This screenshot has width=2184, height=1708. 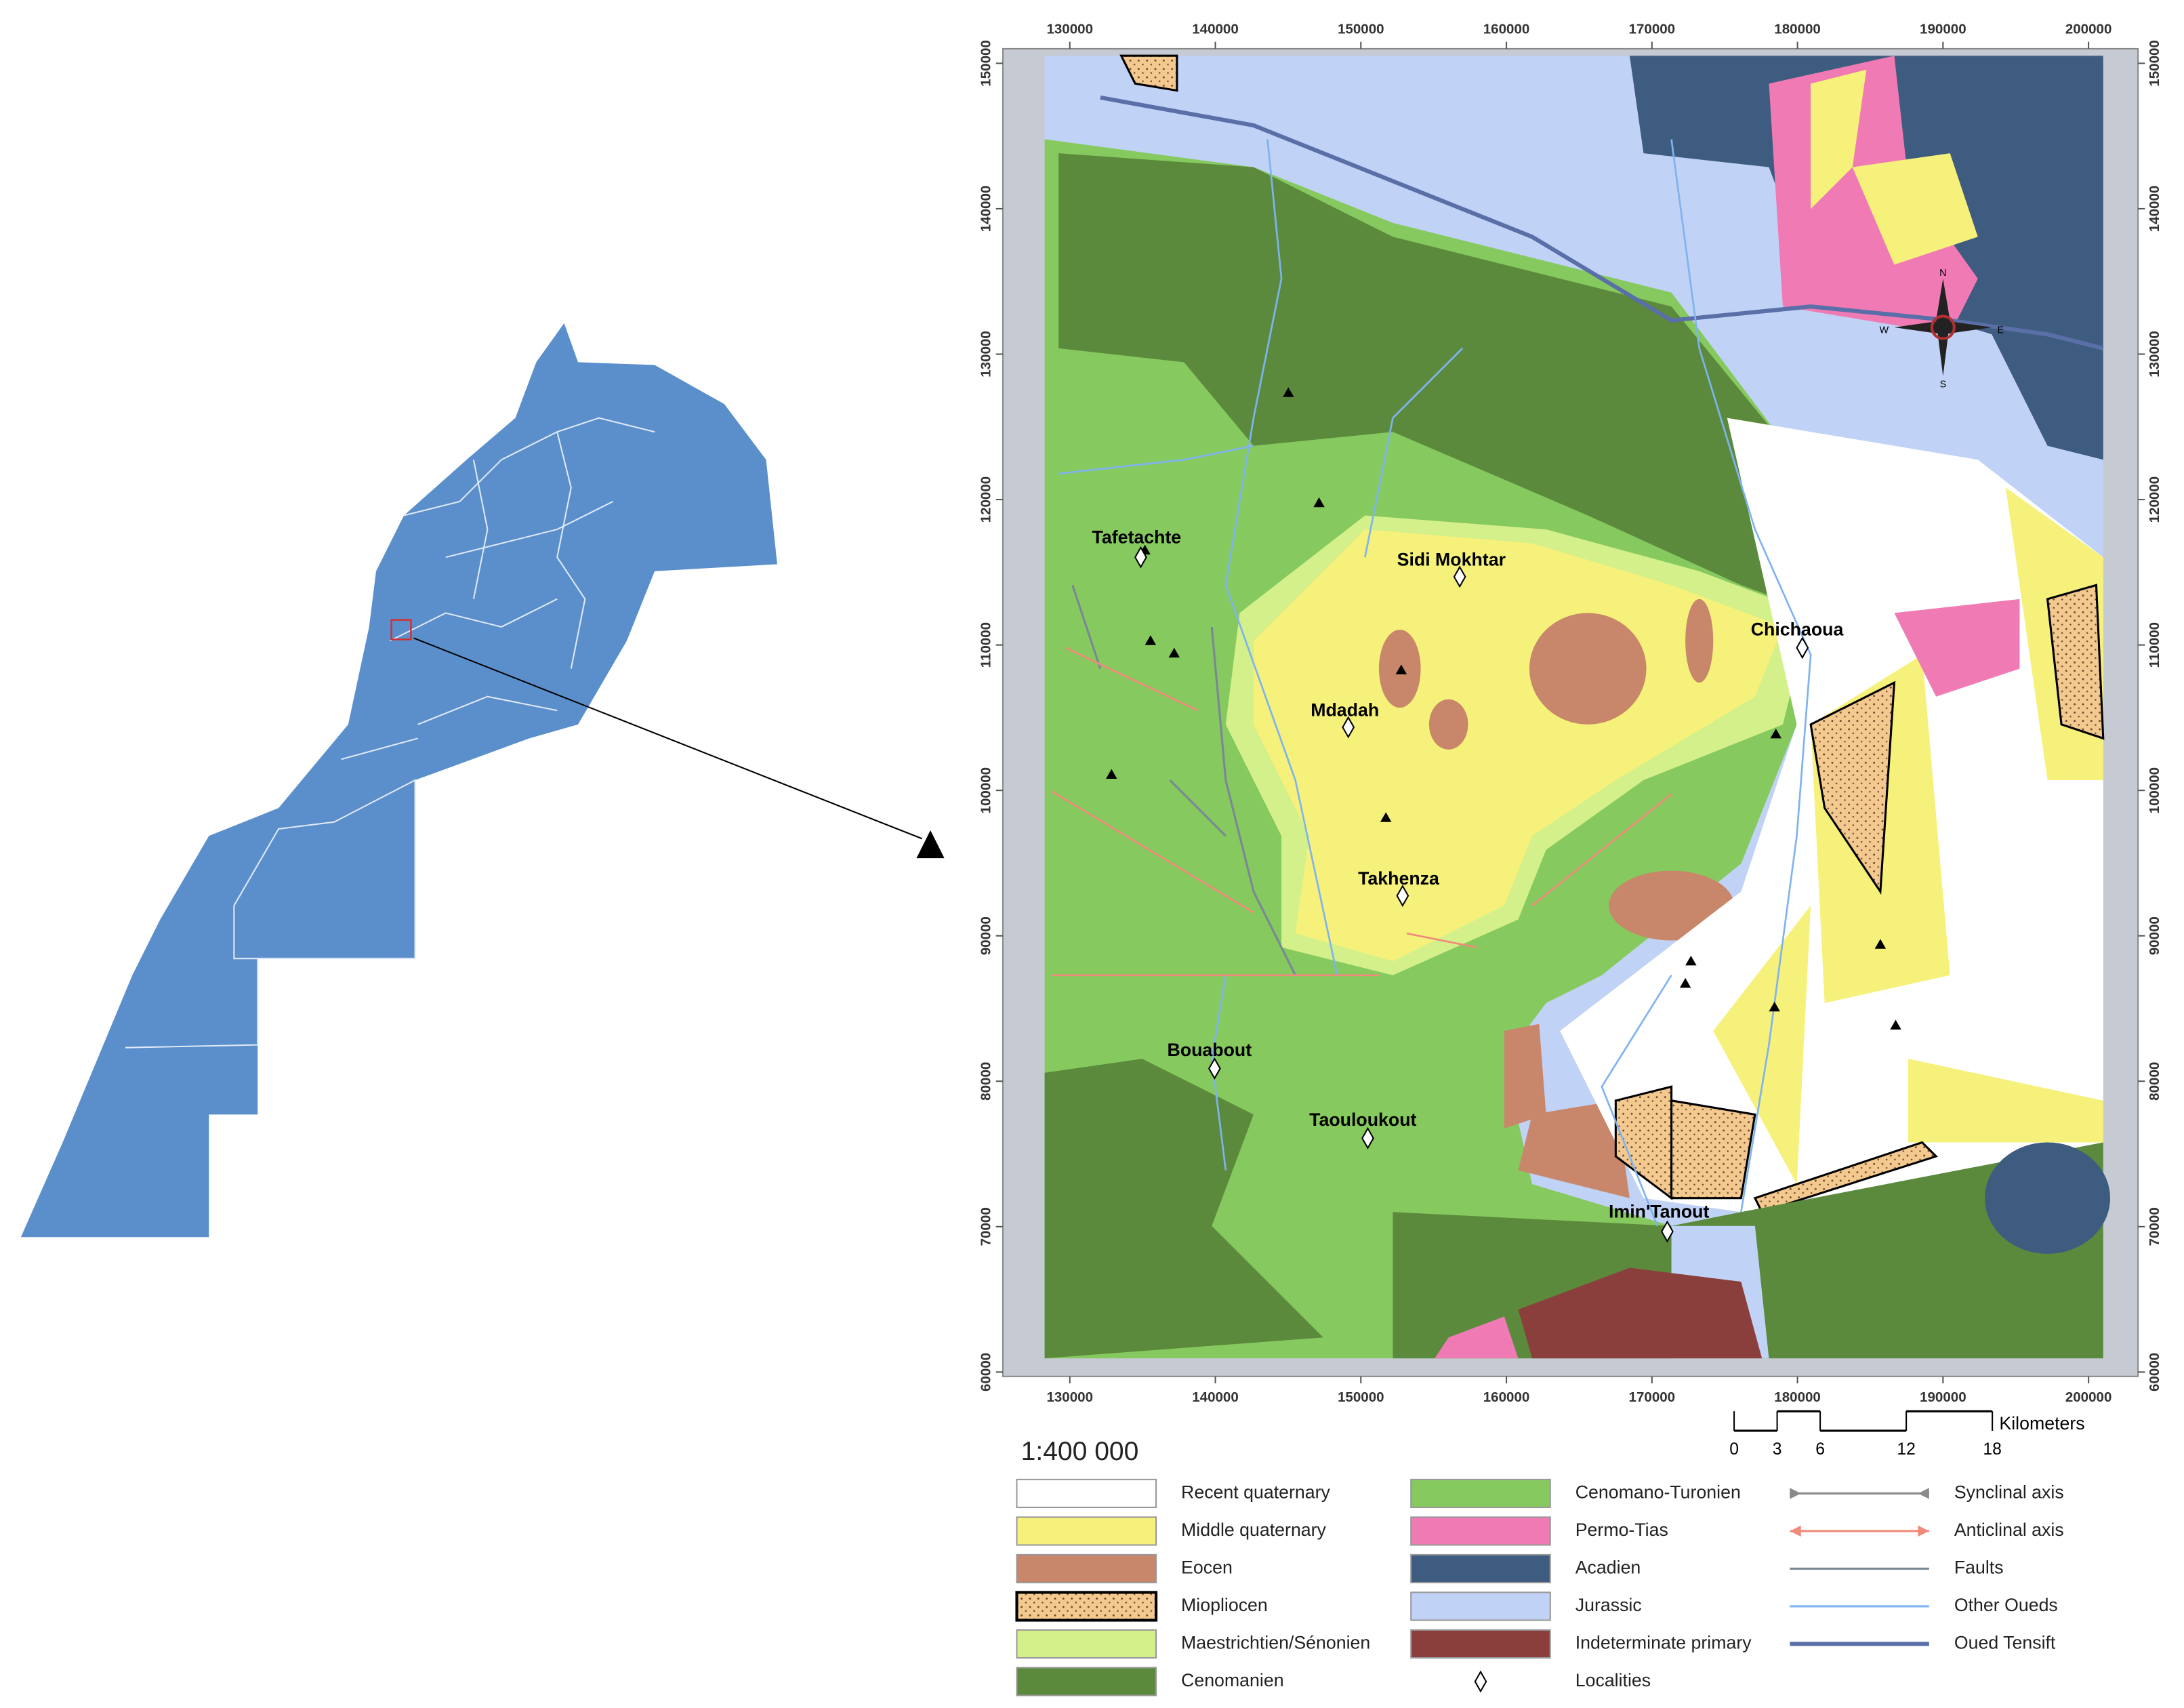 I want to click on legend-label: Maestrichtien/Sénonien, so click(x=1275, y=1643).